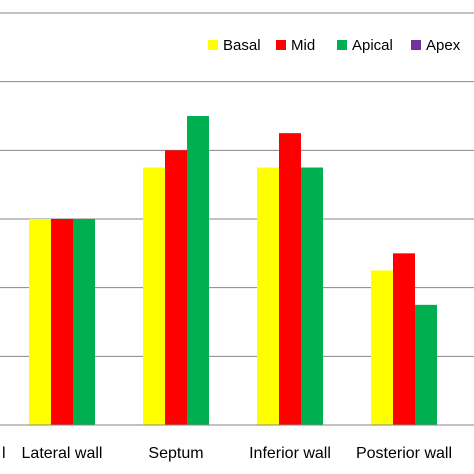 The height and width of the screenshot is (474, 474). What do you see at coordinates (213, 45) in the screenshot?
I see `legend-swatch-basal` at bounding box center [213, 45].